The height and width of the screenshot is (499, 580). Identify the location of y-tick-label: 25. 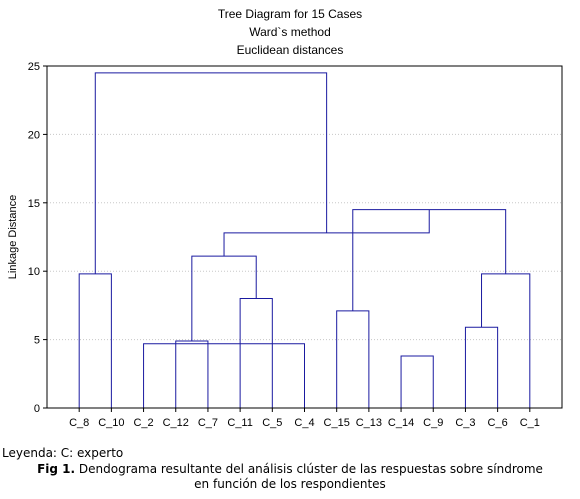
(34, 67).